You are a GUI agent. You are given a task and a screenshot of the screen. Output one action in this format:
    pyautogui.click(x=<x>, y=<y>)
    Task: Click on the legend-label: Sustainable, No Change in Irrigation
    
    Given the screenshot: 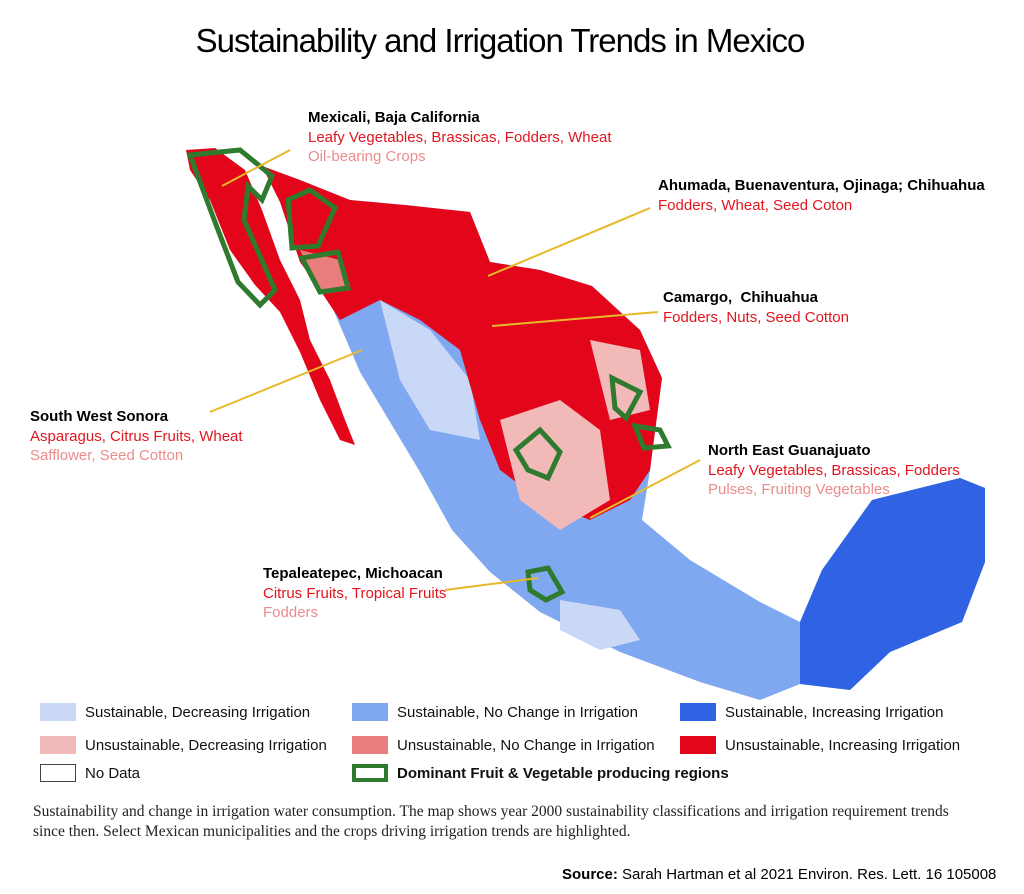 What is the action you would take?
    pyautogui.click(x=517, y=712)
    